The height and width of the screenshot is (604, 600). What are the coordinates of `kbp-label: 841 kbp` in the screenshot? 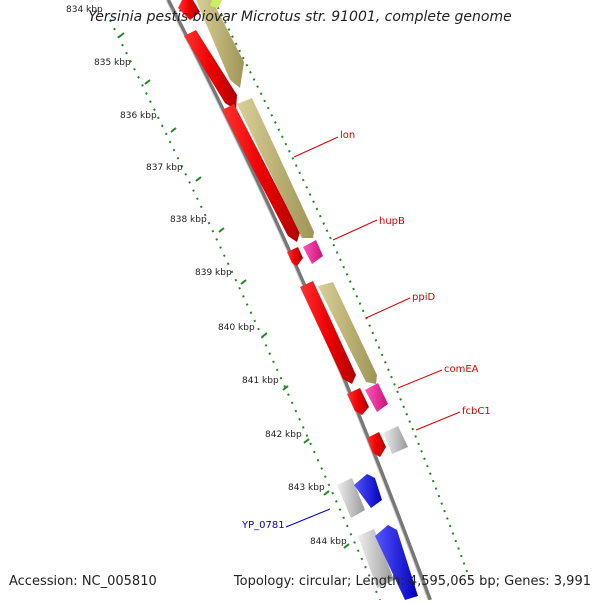 It's located at (260, 381).